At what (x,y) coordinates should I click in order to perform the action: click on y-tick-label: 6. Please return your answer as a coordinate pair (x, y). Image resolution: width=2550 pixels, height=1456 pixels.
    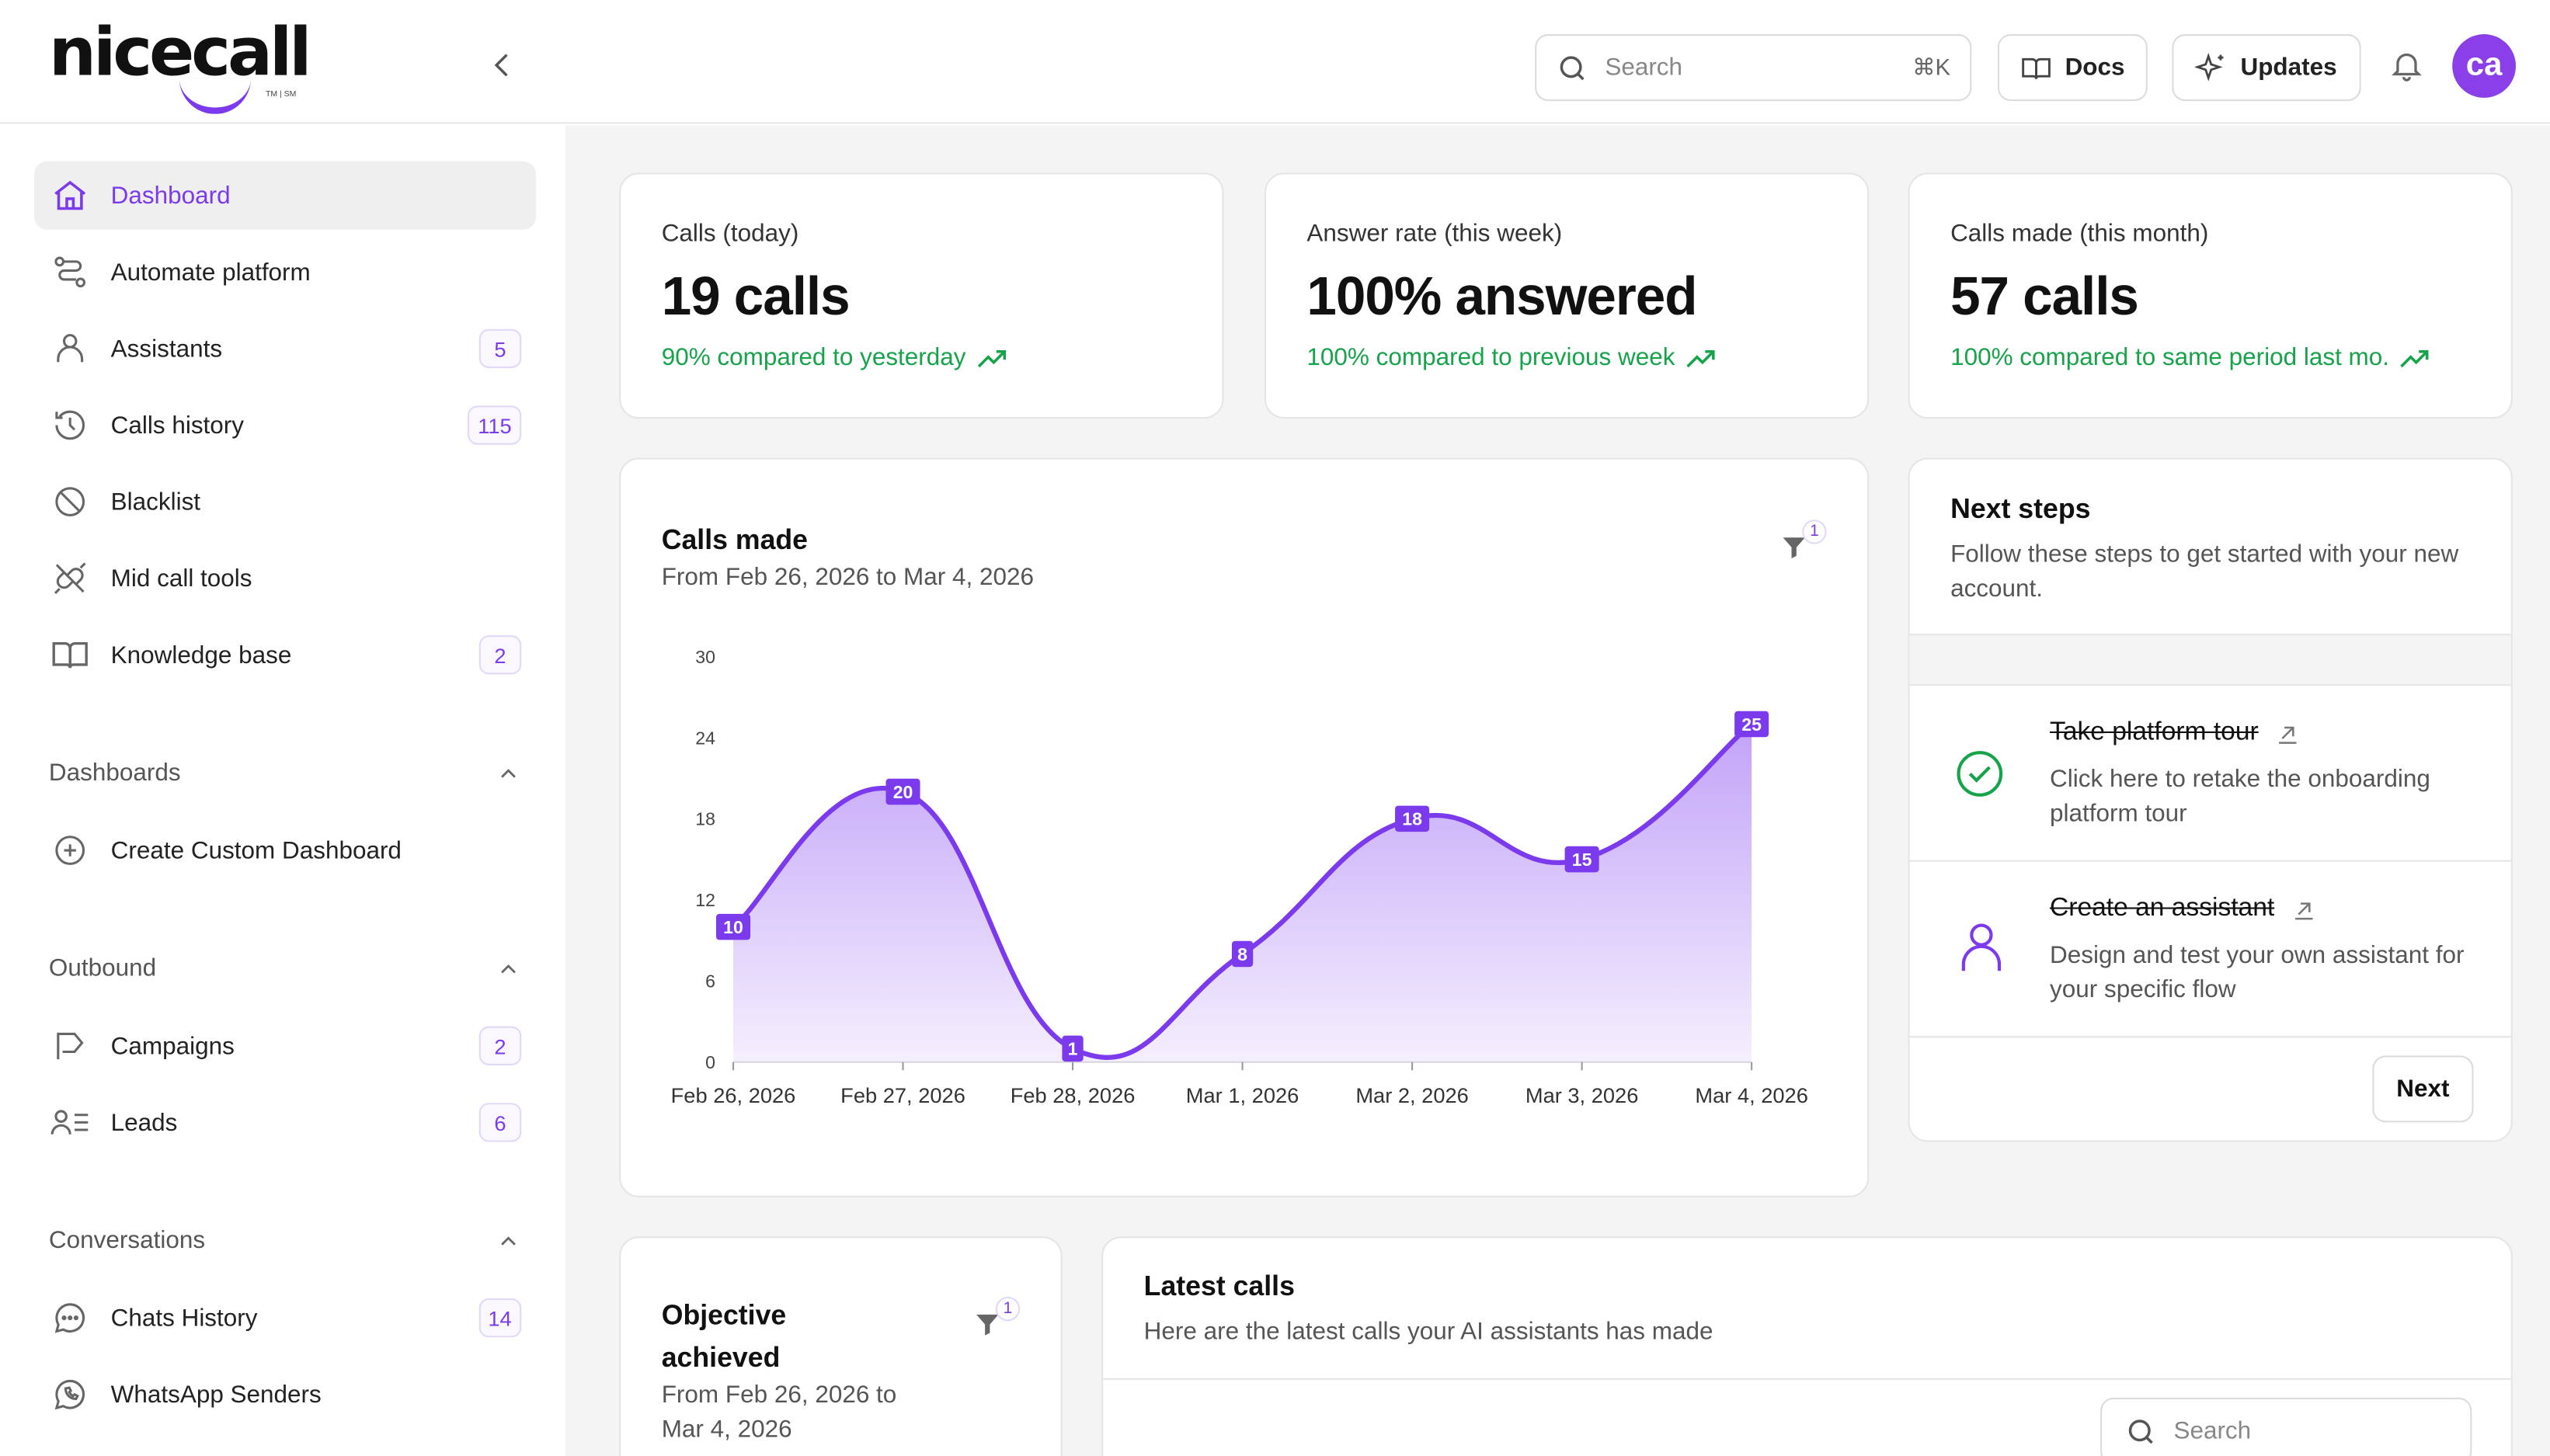
    Looking at the image, I should click on (710, 981).